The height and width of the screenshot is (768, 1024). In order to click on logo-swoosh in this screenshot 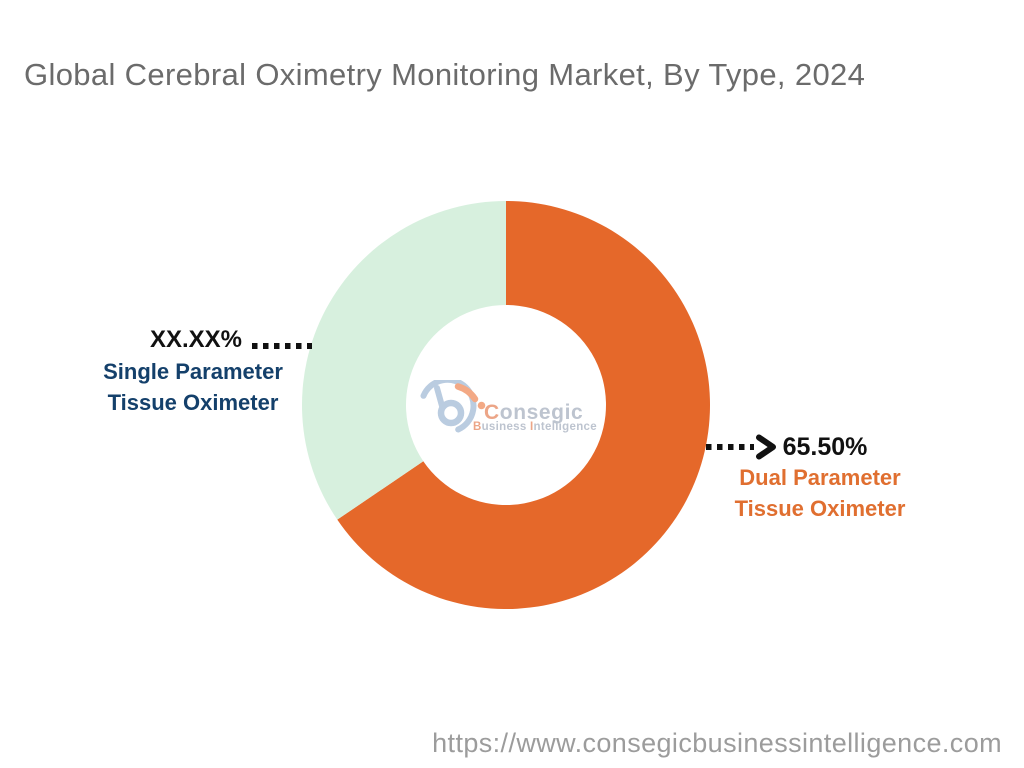, I will do `click(466, 393)`.